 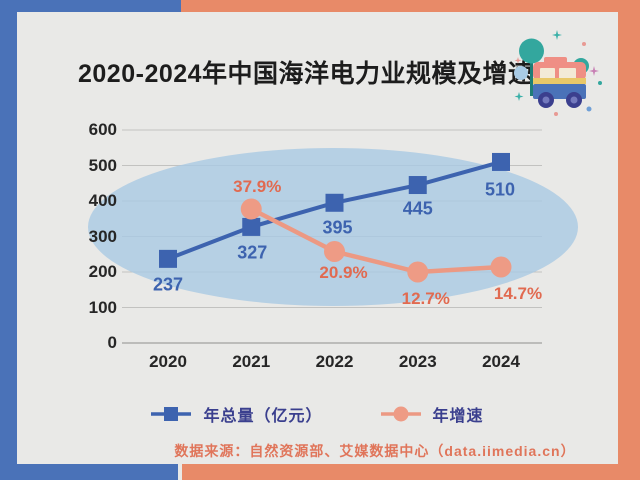 I want to click on data-point-value-label: 395, so click(x=337, y=227).